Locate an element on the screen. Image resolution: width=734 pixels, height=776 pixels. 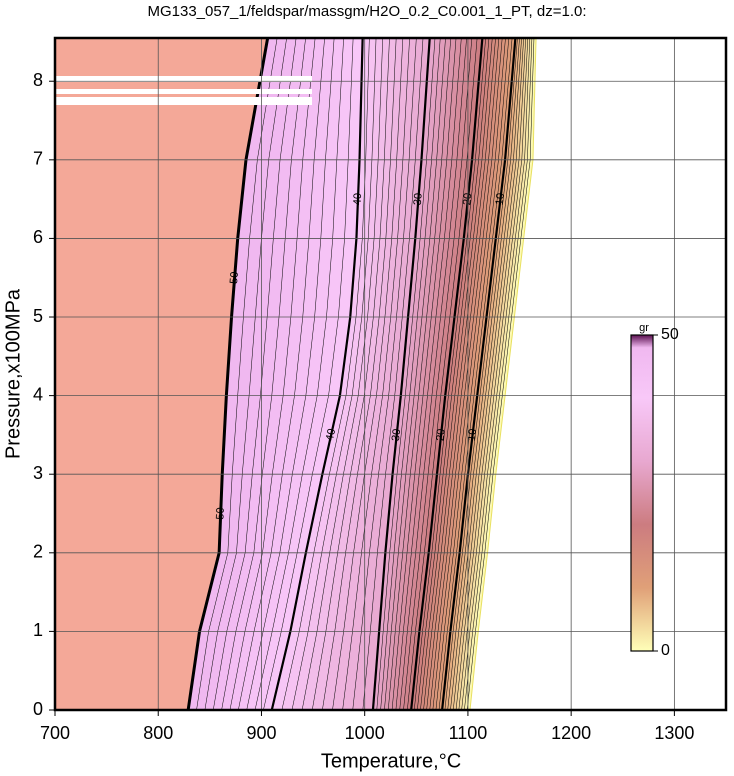
y-tick-label: 4 is located at coordinates (38, 394).